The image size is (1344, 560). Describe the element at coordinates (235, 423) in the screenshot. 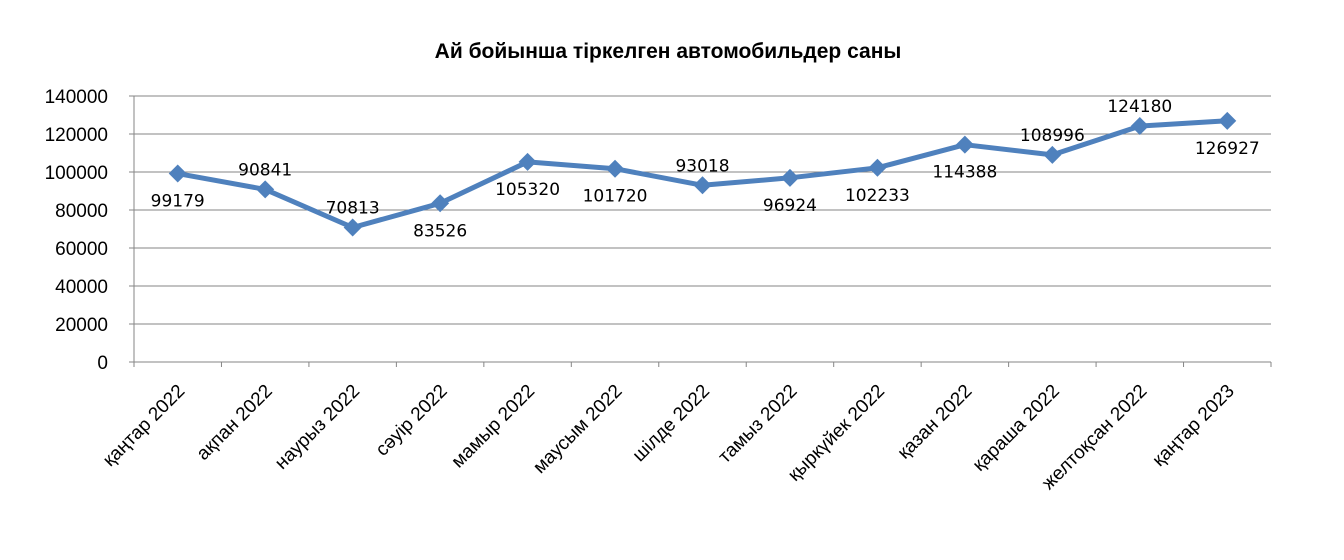

I see `x-tick-label: ақпан 2022` at that location.